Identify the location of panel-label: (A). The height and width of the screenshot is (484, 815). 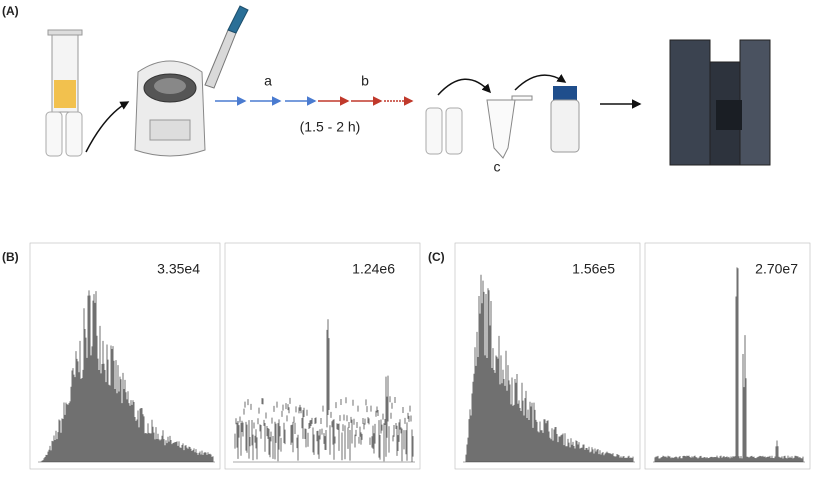
(10, 11).